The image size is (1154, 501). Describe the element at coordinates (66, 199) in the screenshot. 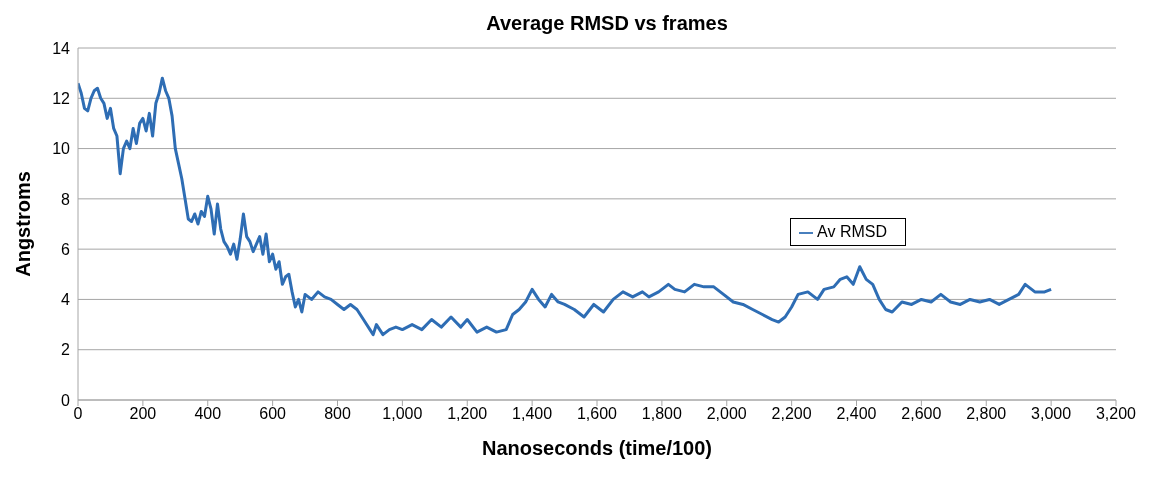

I see `y-tick-label: 8` at that location.